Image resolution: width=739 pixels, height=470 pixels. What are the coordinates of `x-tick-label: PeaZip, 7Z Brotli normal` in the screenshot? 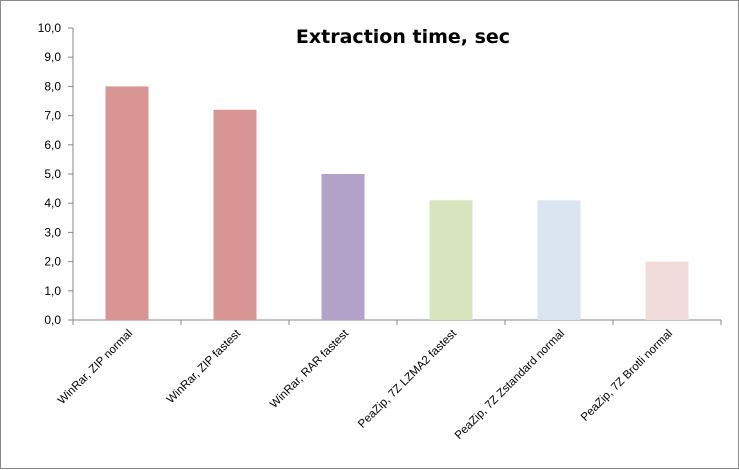 It's located at (627, 376).